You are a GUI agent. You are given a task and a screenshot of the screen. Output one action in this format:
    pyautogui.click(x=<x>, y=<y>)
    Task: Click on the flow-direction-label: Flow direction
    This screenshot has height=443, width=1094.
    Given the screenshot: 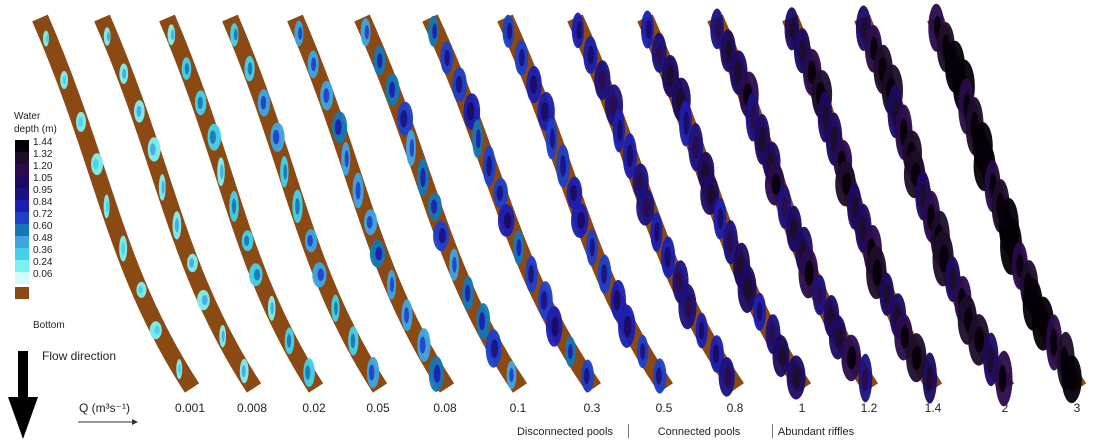 What is the action you would take?
    pyautogui.click(x=79, y=356)
    